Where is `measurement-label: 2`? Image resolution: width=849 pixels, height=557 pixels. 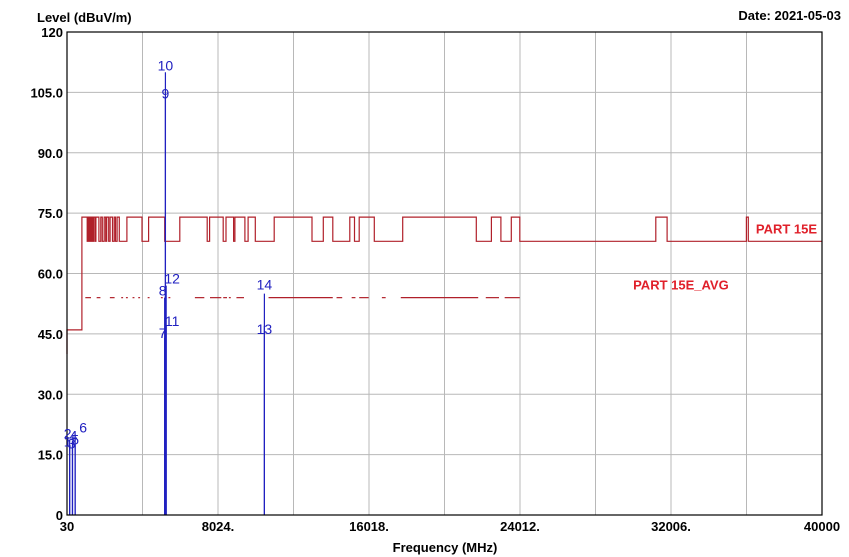 measurement-label: 2 is located at coordinates (68, 434).